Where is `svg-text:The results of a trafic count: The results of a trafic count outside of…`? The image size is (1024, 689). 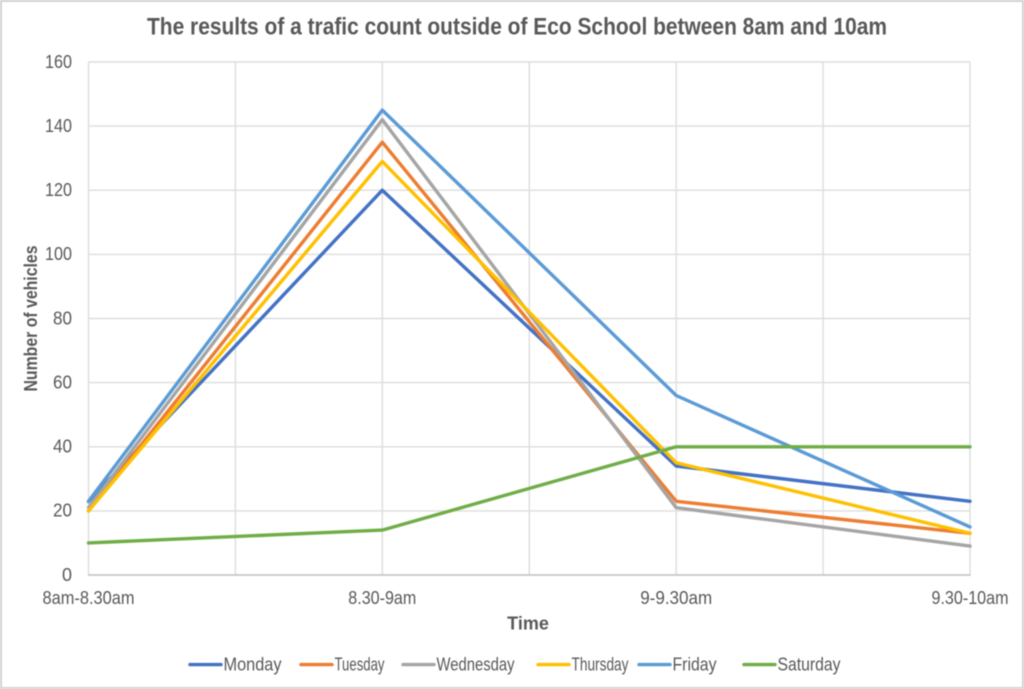 svg-text:The results of a trafic count: The results of a trafic count outside of… is located at coordinates (517, 27).